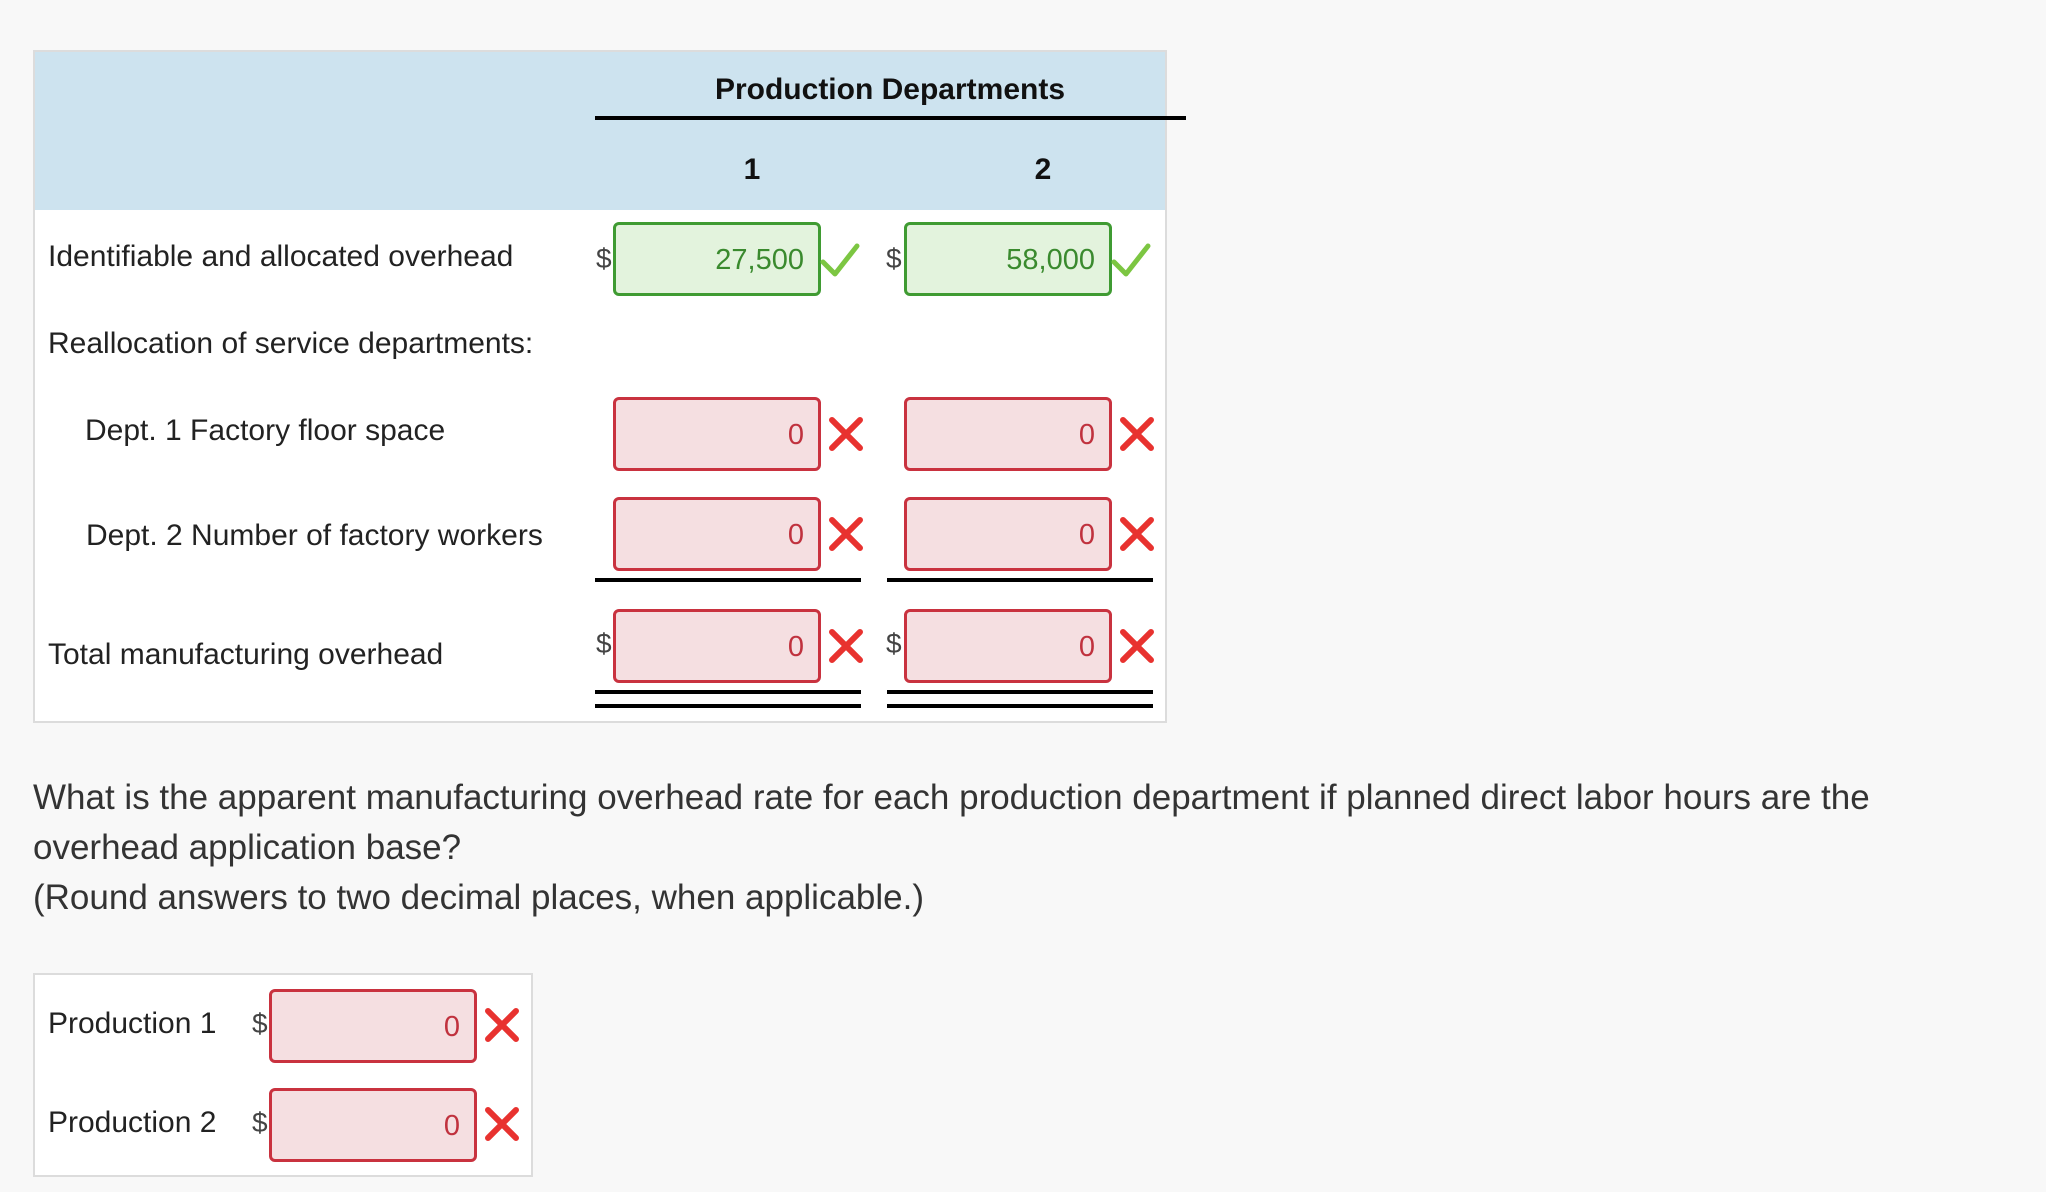 Image resolution: width=2046 pixels, height=1192 pixels. I want to click on overhead-rate-table: Production 1 $ 0 Production 2 $ 0, so click(283, 1075).